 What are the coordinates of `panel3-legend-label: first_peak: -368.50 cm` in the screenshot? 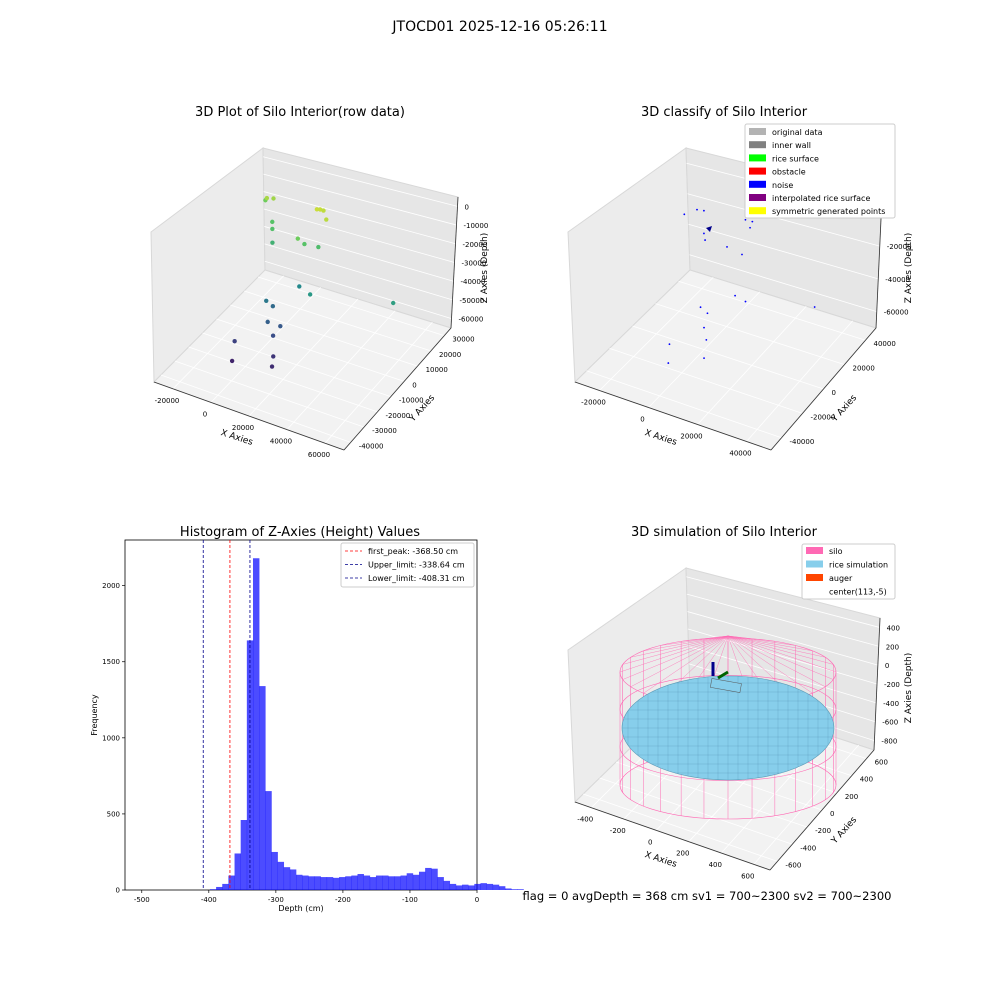 It's located at (413, 551).